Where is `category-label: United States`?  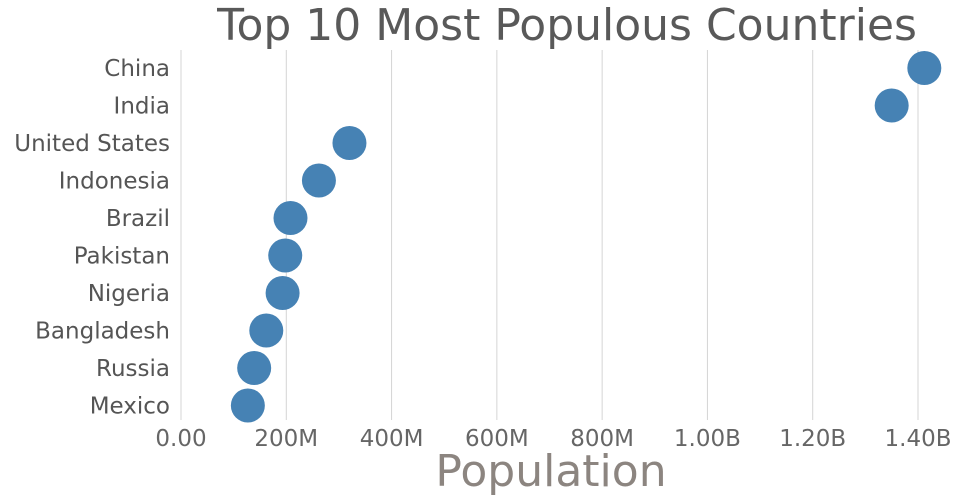 category-label: United States is located at coordinates (92, 144).